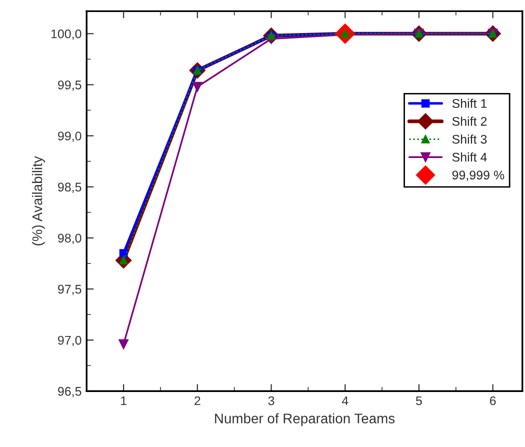 Image resolution: width=525 pixels, height=447 pixels. Describe the element at coordinates (469, 103) in the screenshot. I see `legend-label: Shift 1` at that location.